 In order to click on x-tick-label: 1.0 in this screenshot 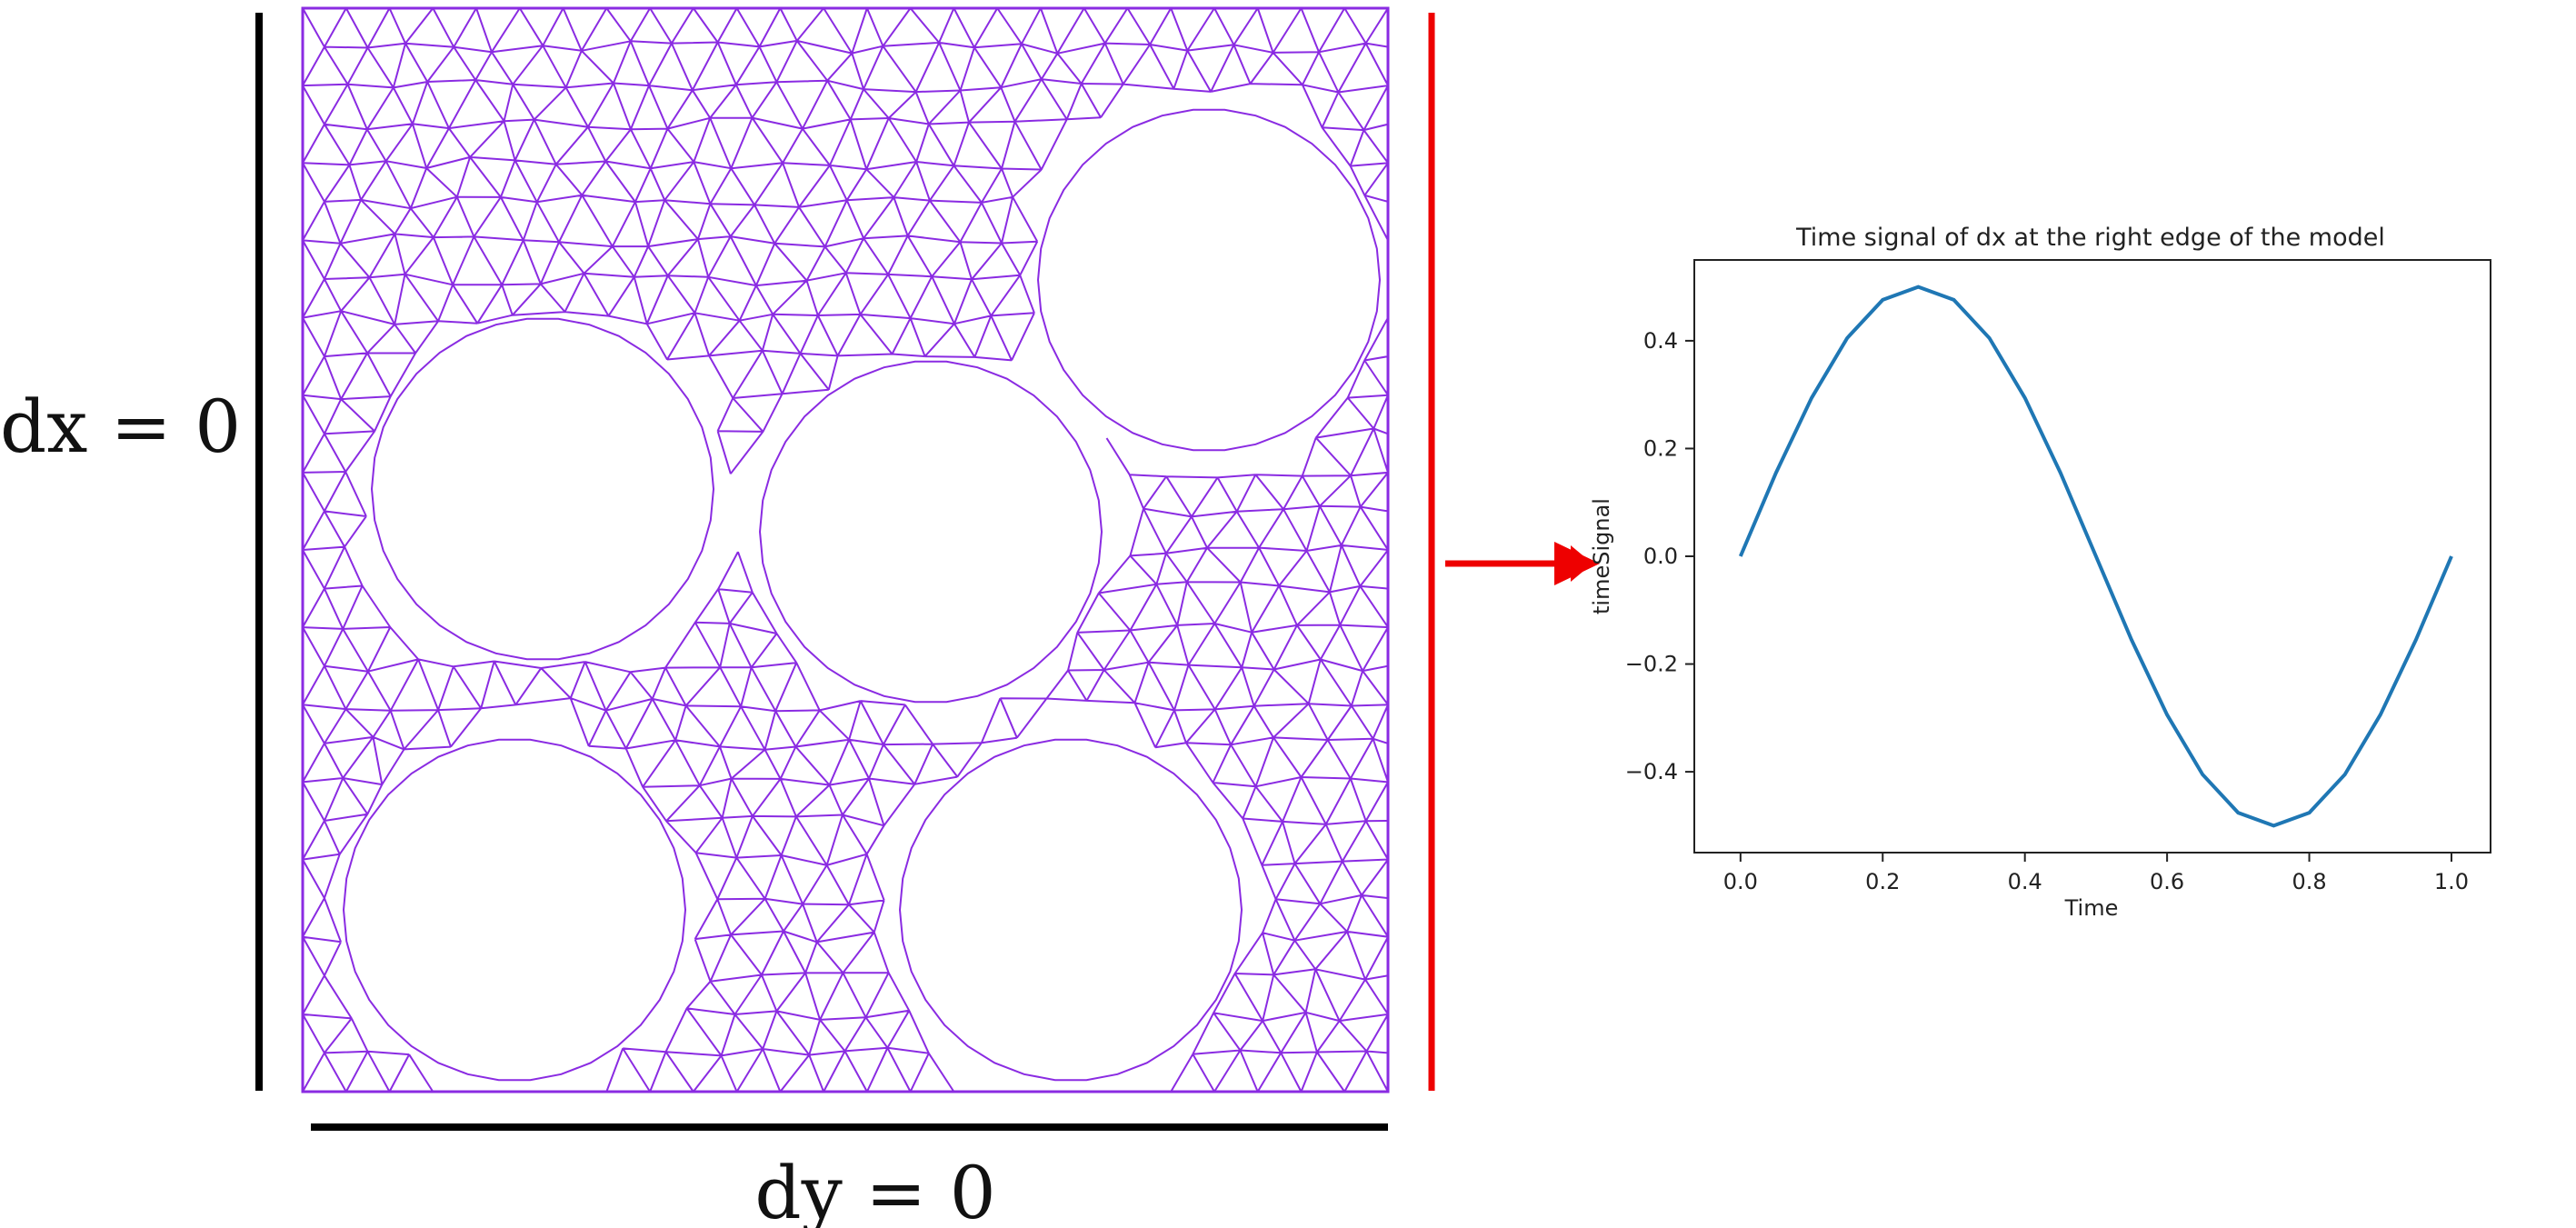, I will do `click(2451, 881)`.